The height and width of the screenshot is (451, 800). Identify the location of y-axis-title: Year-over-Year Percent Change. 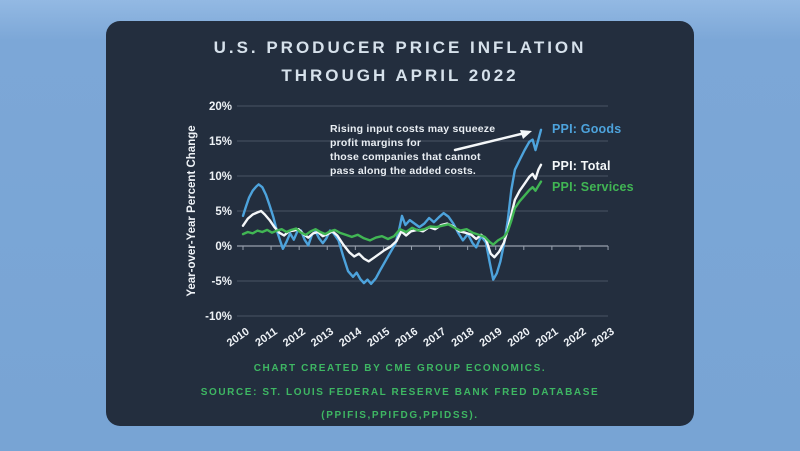
(192, 210).